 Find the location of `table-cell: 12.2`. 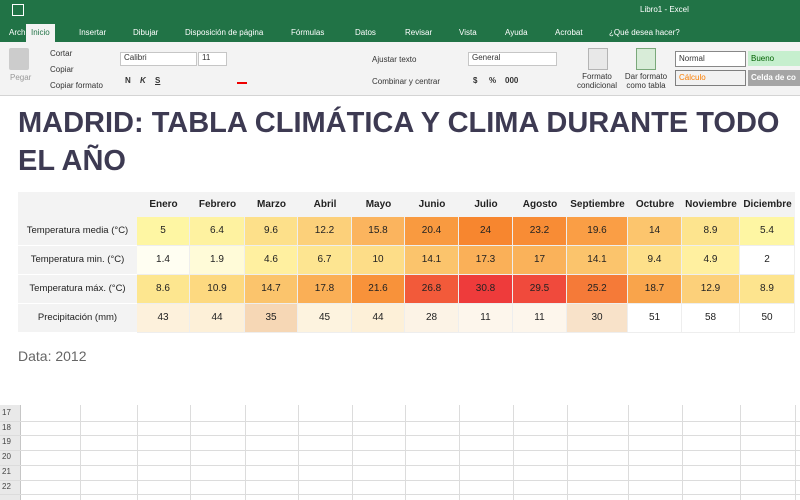

table-cell: 12.2 is located at coordinates (325, 231).